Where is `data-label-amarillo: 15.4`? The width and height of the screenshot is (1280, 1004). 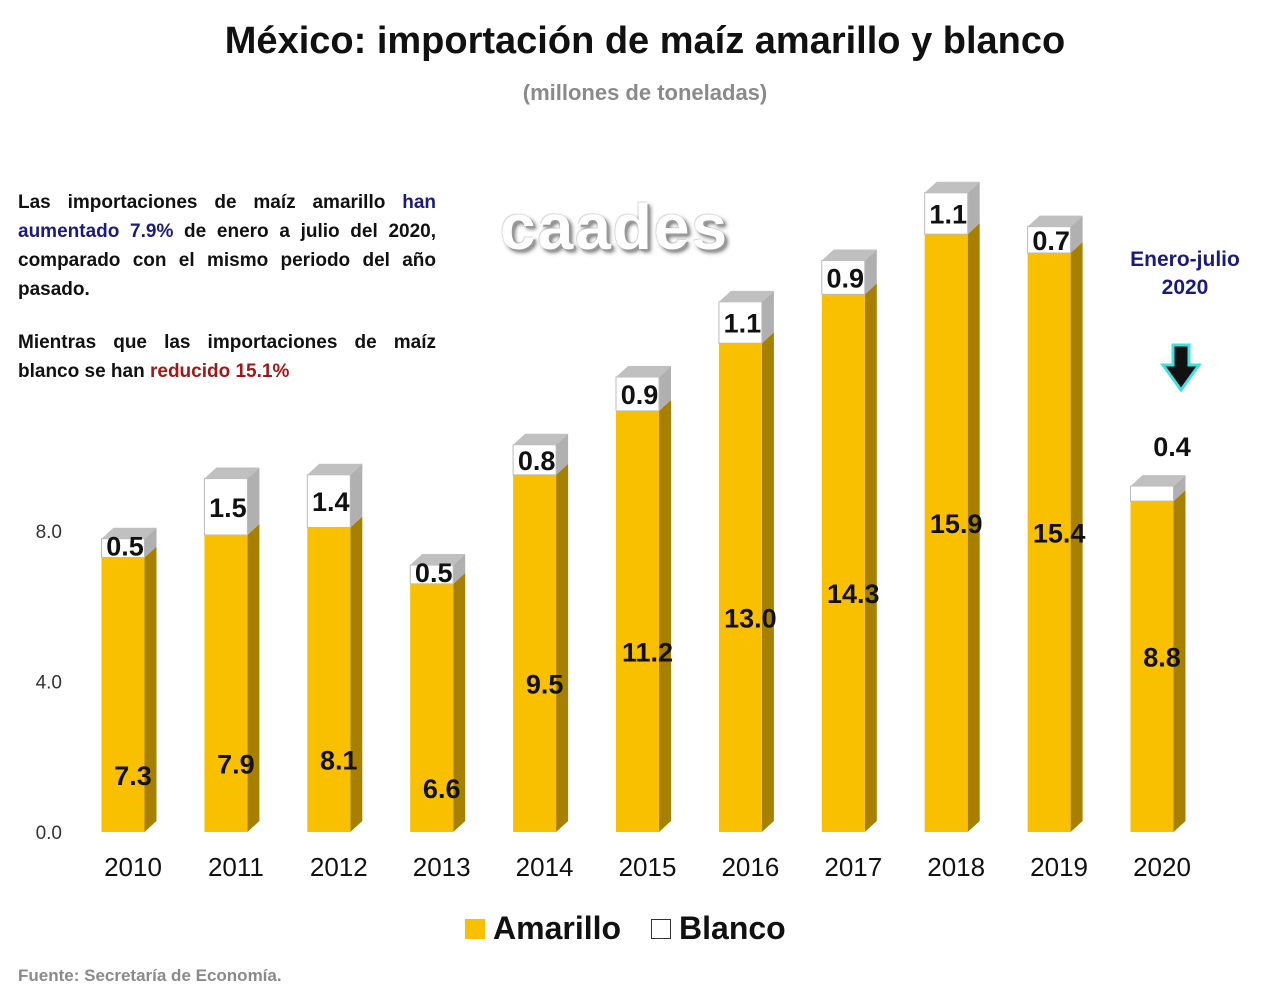 data-label-amarillo: 15.4 is located at coordinates (1059, 533).